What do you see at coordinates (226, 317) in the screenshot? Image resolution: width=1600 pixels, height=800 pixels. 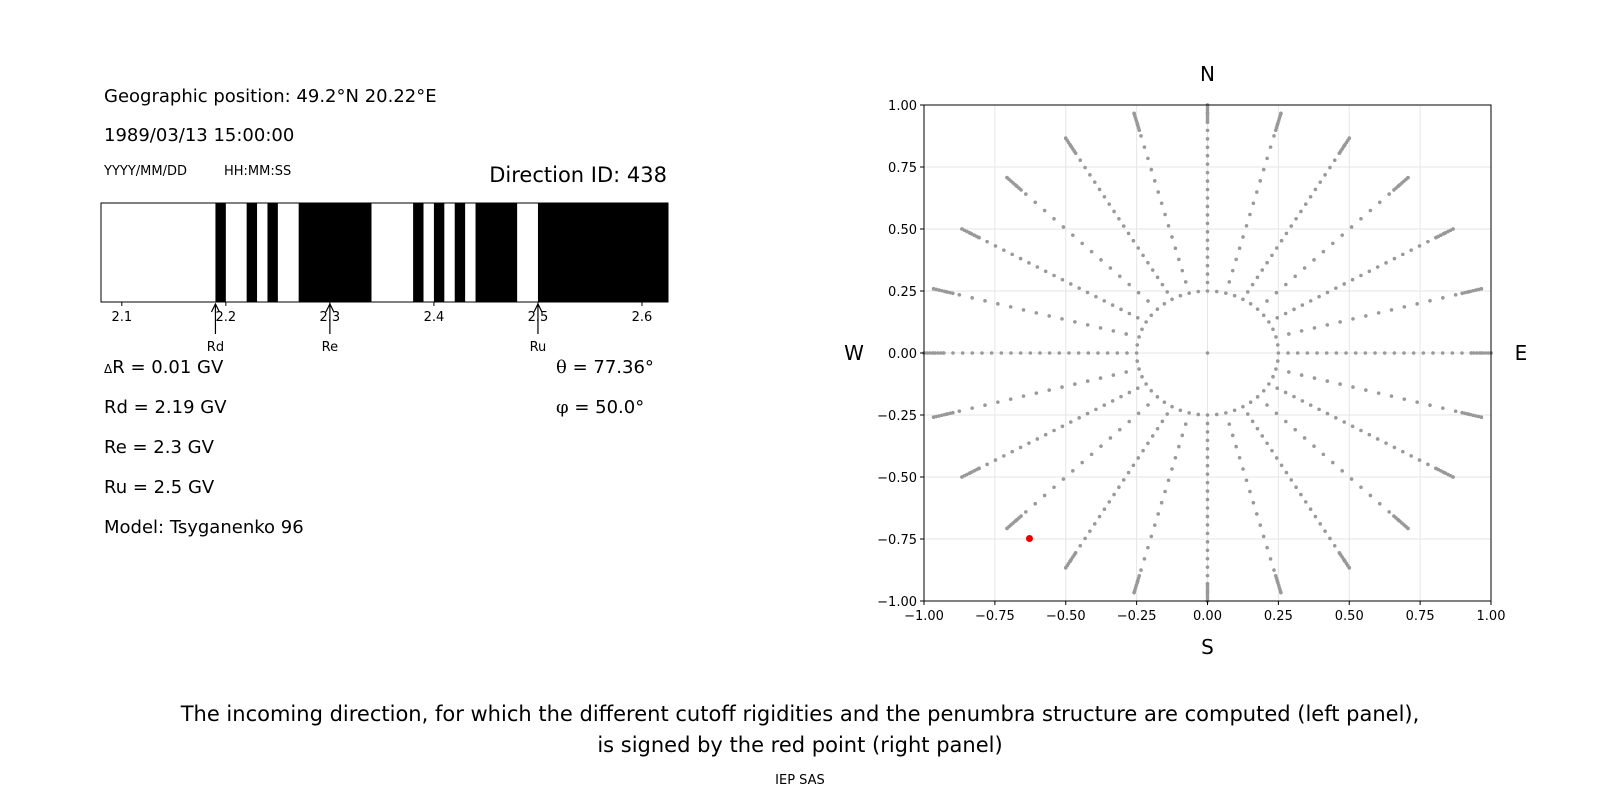 I see `x-tick-label: 2.2` at bounding box center [226, 317].